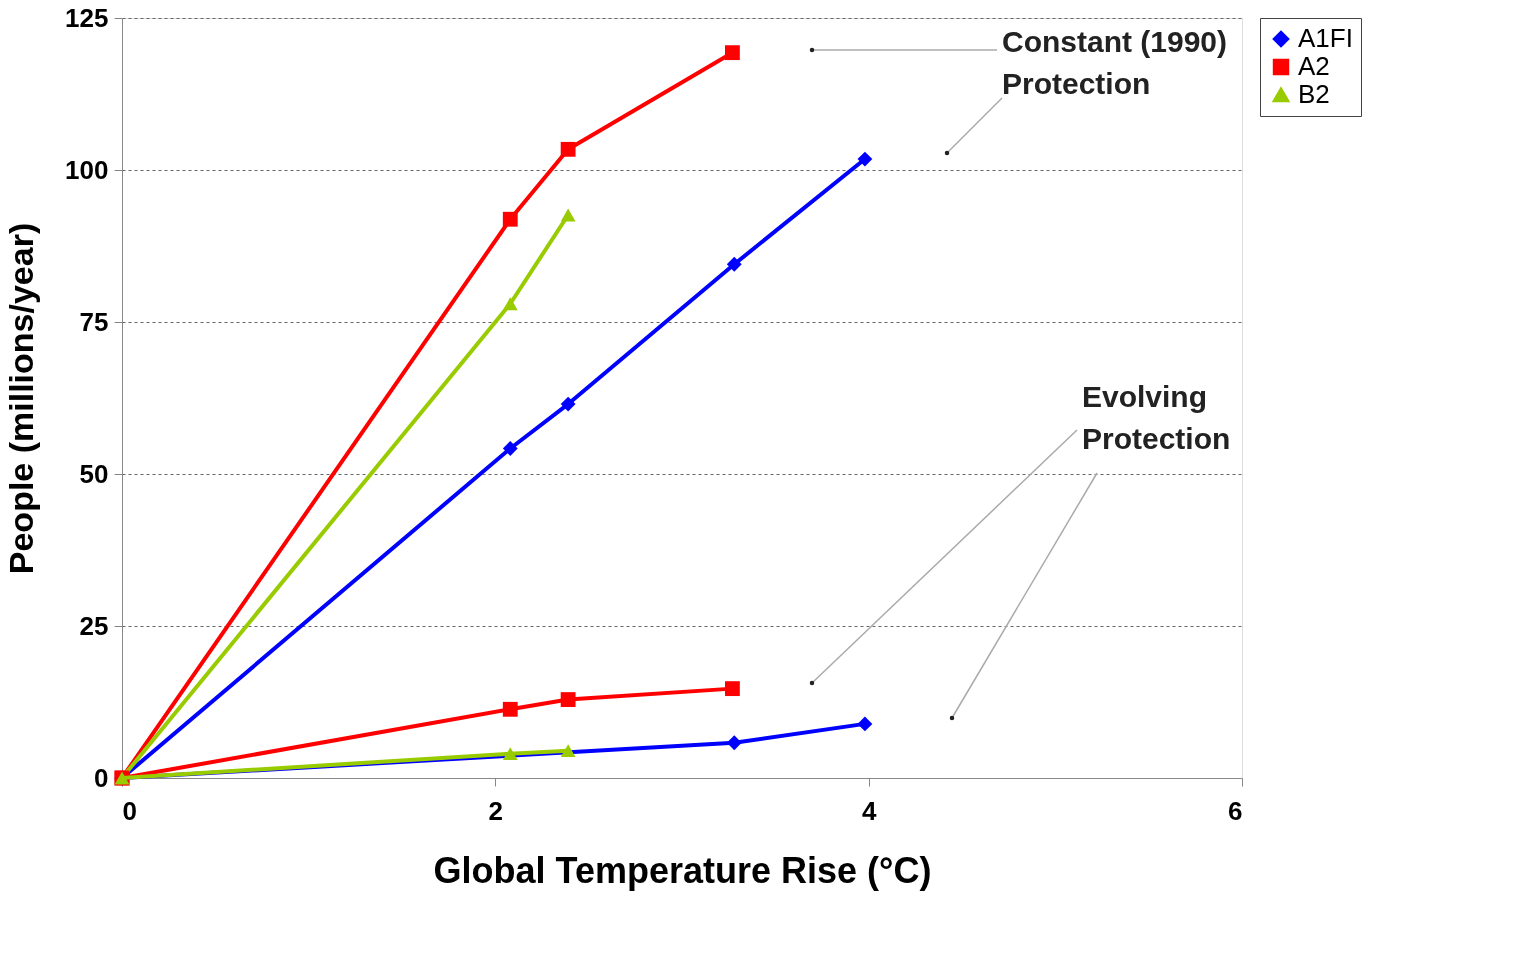 Image resolution: width=1520 pixels, height=955 pixels. I want to click on legend-label: B2, so click(1314, 94).